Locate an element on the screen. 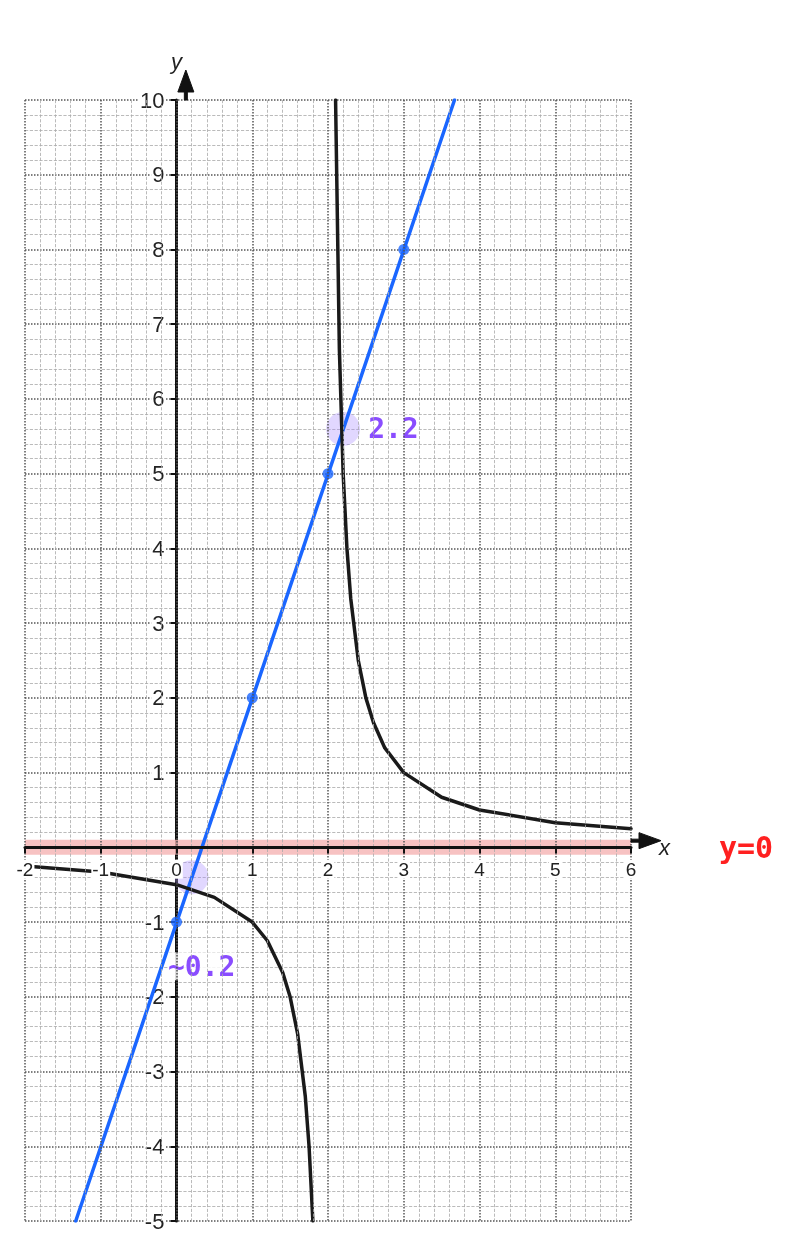 This screenshot has width=790, height=1241. y-tick-label: 10 is located at coordinates (152, 100).